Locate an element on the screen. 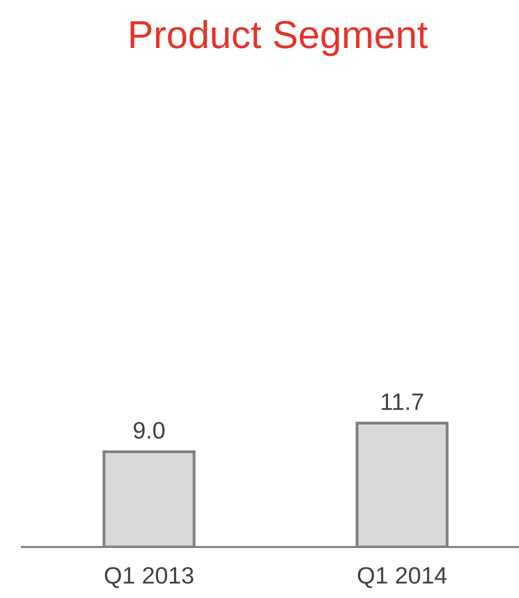 The width and height of the screenshot is (519, 598). x-tick-label: Q1 2014 is located at coordinates (402, 577).